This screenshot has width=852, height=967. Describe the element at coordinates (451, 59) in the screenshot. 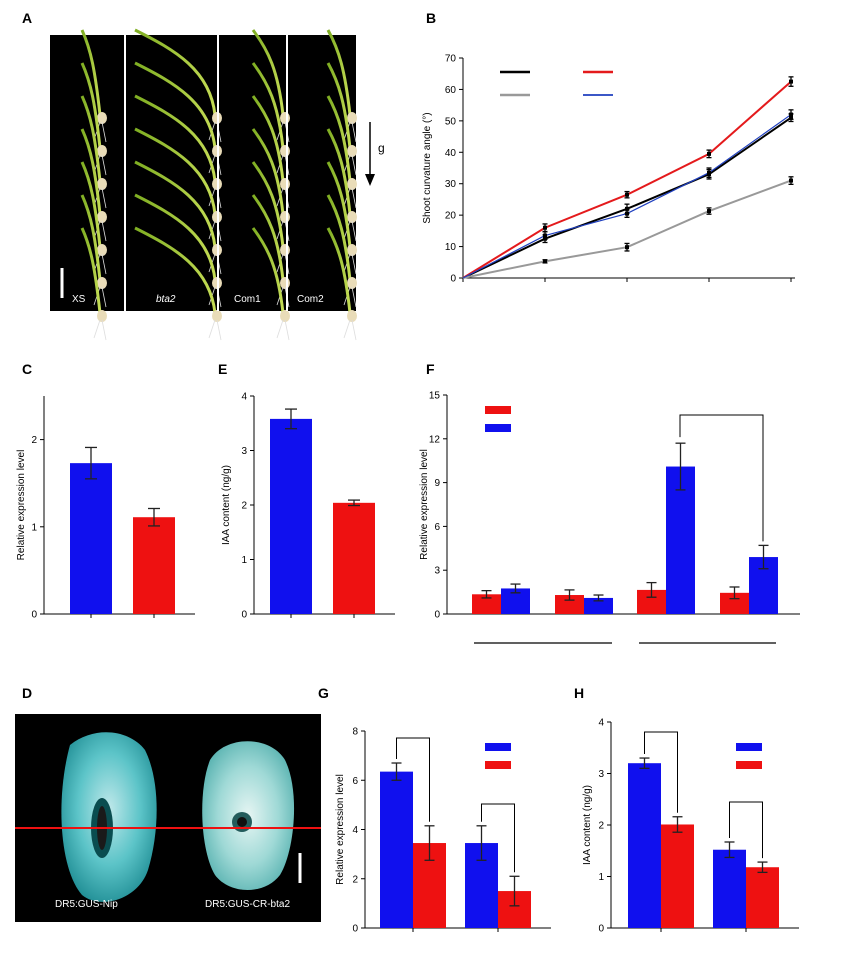

I see `chart-b-y-tick-label: 70` at that location.